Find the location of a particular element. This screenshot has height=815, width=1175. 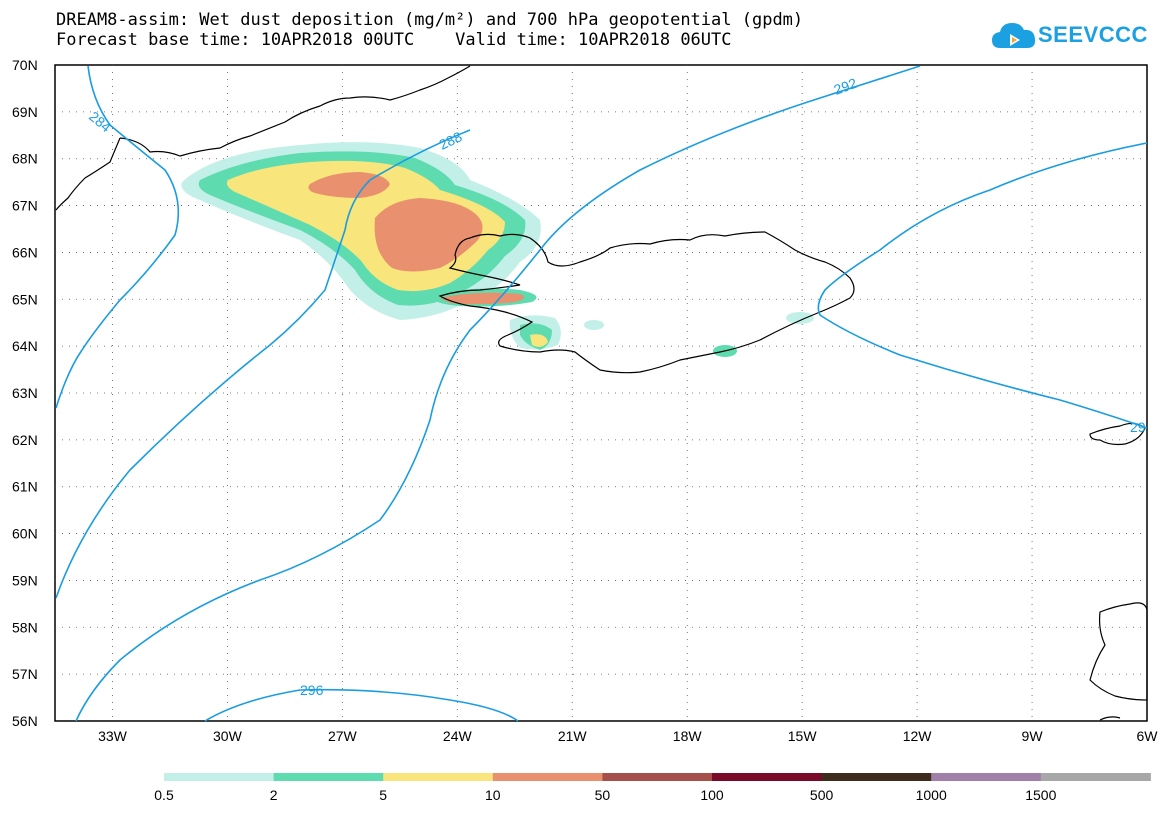

lat-tick-label: 69N is located at coordinates (25, 112).